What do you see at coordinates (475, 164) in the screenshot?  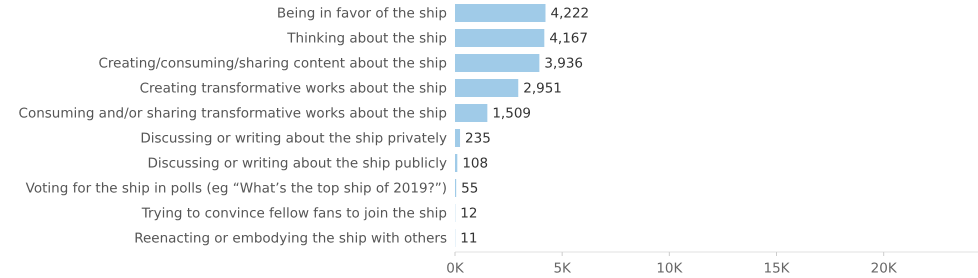 I see `data-label: 108` at bounding box center [475, 164].